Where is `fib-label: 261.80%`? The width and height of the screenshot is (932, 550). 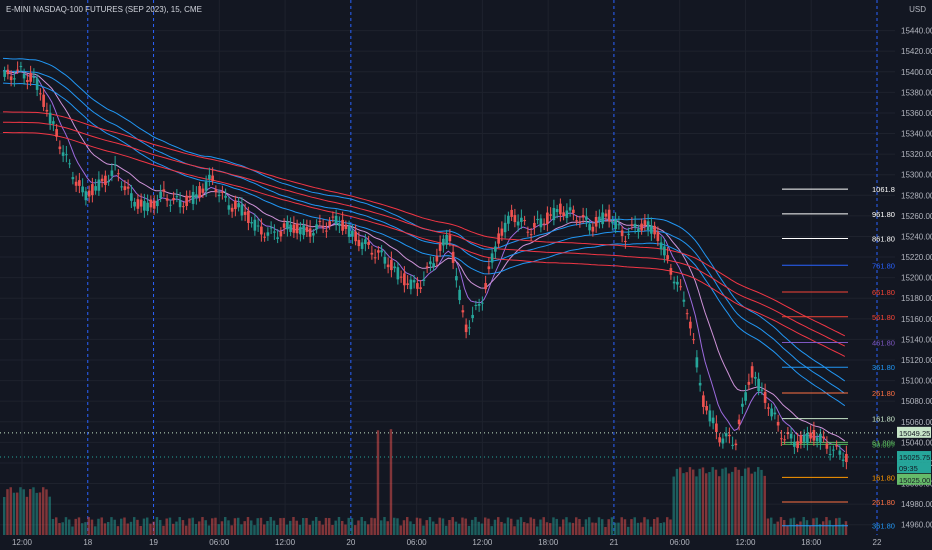 fib-label: 261.80% is located at coordinates (887, 502).